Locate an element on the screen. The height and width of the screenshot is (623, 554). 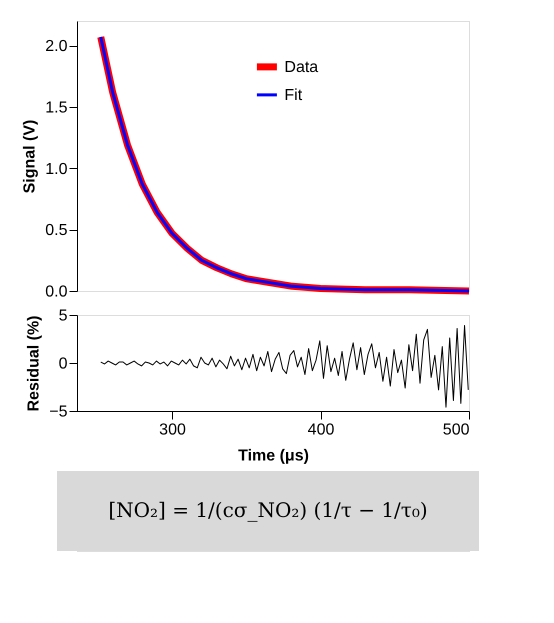
y-axis-title: Signal (V) is located at coordinates (29, 157).